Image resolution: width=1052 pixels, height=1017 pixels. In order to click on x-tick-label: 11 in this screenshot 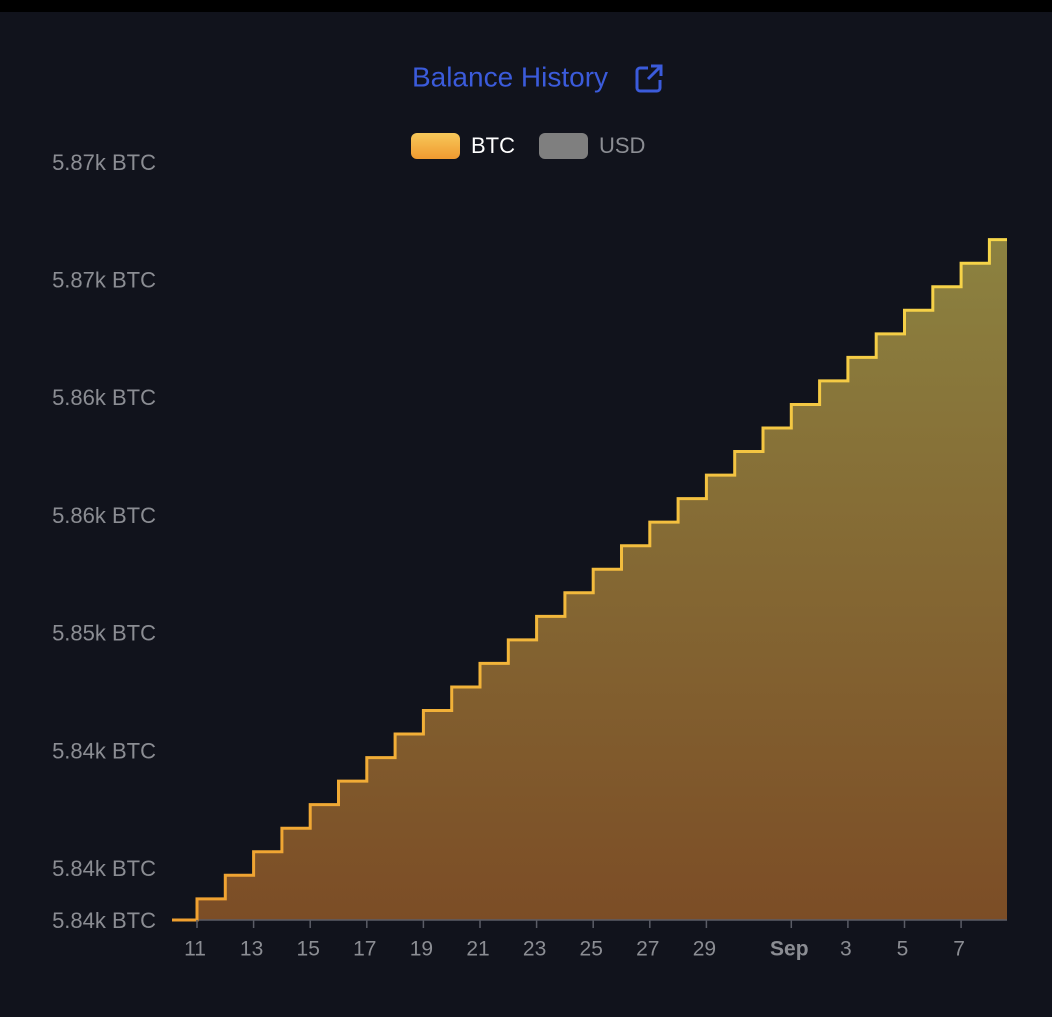, I will do `click(195, 949)`.